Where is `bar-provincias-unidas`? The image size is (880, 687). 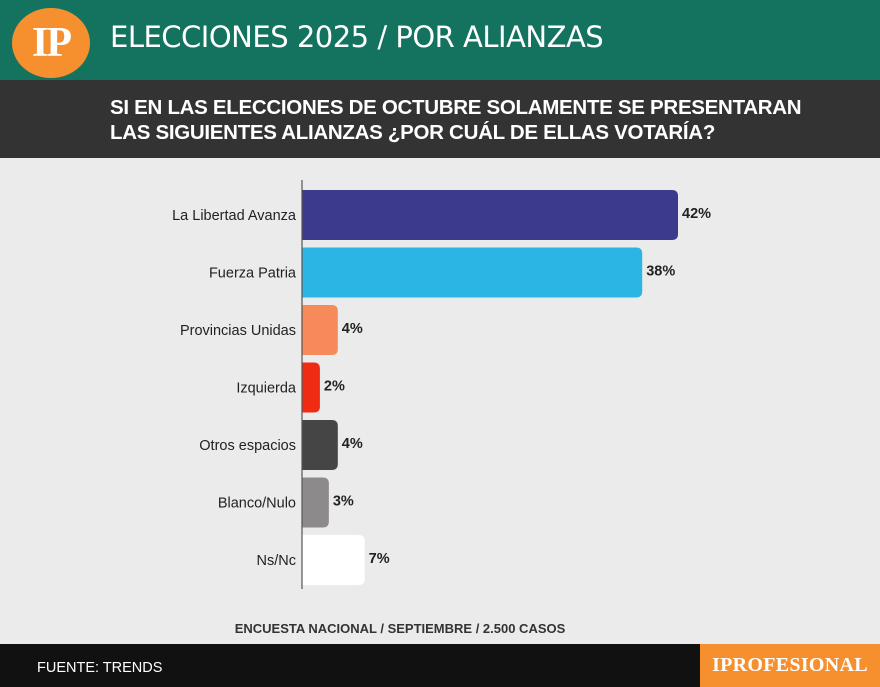 bar-provincias-unidas is located at coordinates (320, 330).